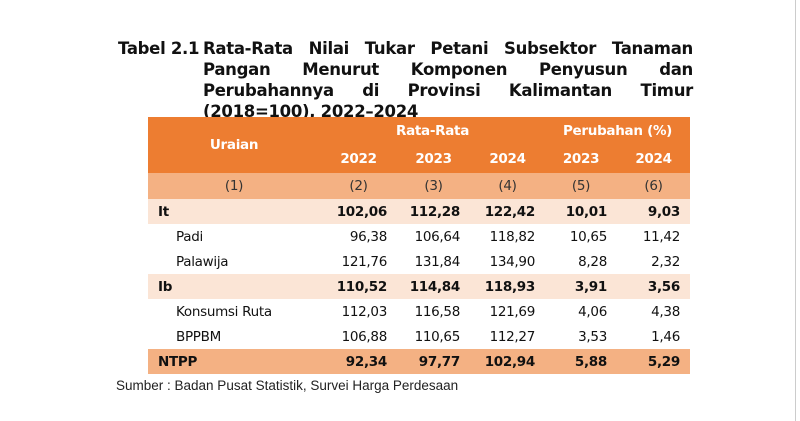 This screenshot has width=800, height=421. What do you see at coordinates (581, 211) in the screenshot?
I see `cell-value: 10,01` at bounding box center [581, 211].